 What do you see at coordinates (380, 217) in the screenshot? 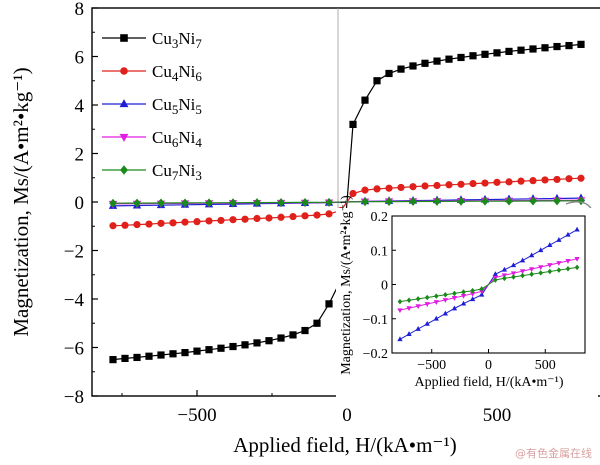
I see `inset-y-tick-label: 0.2` at bounding box center [380, 217].